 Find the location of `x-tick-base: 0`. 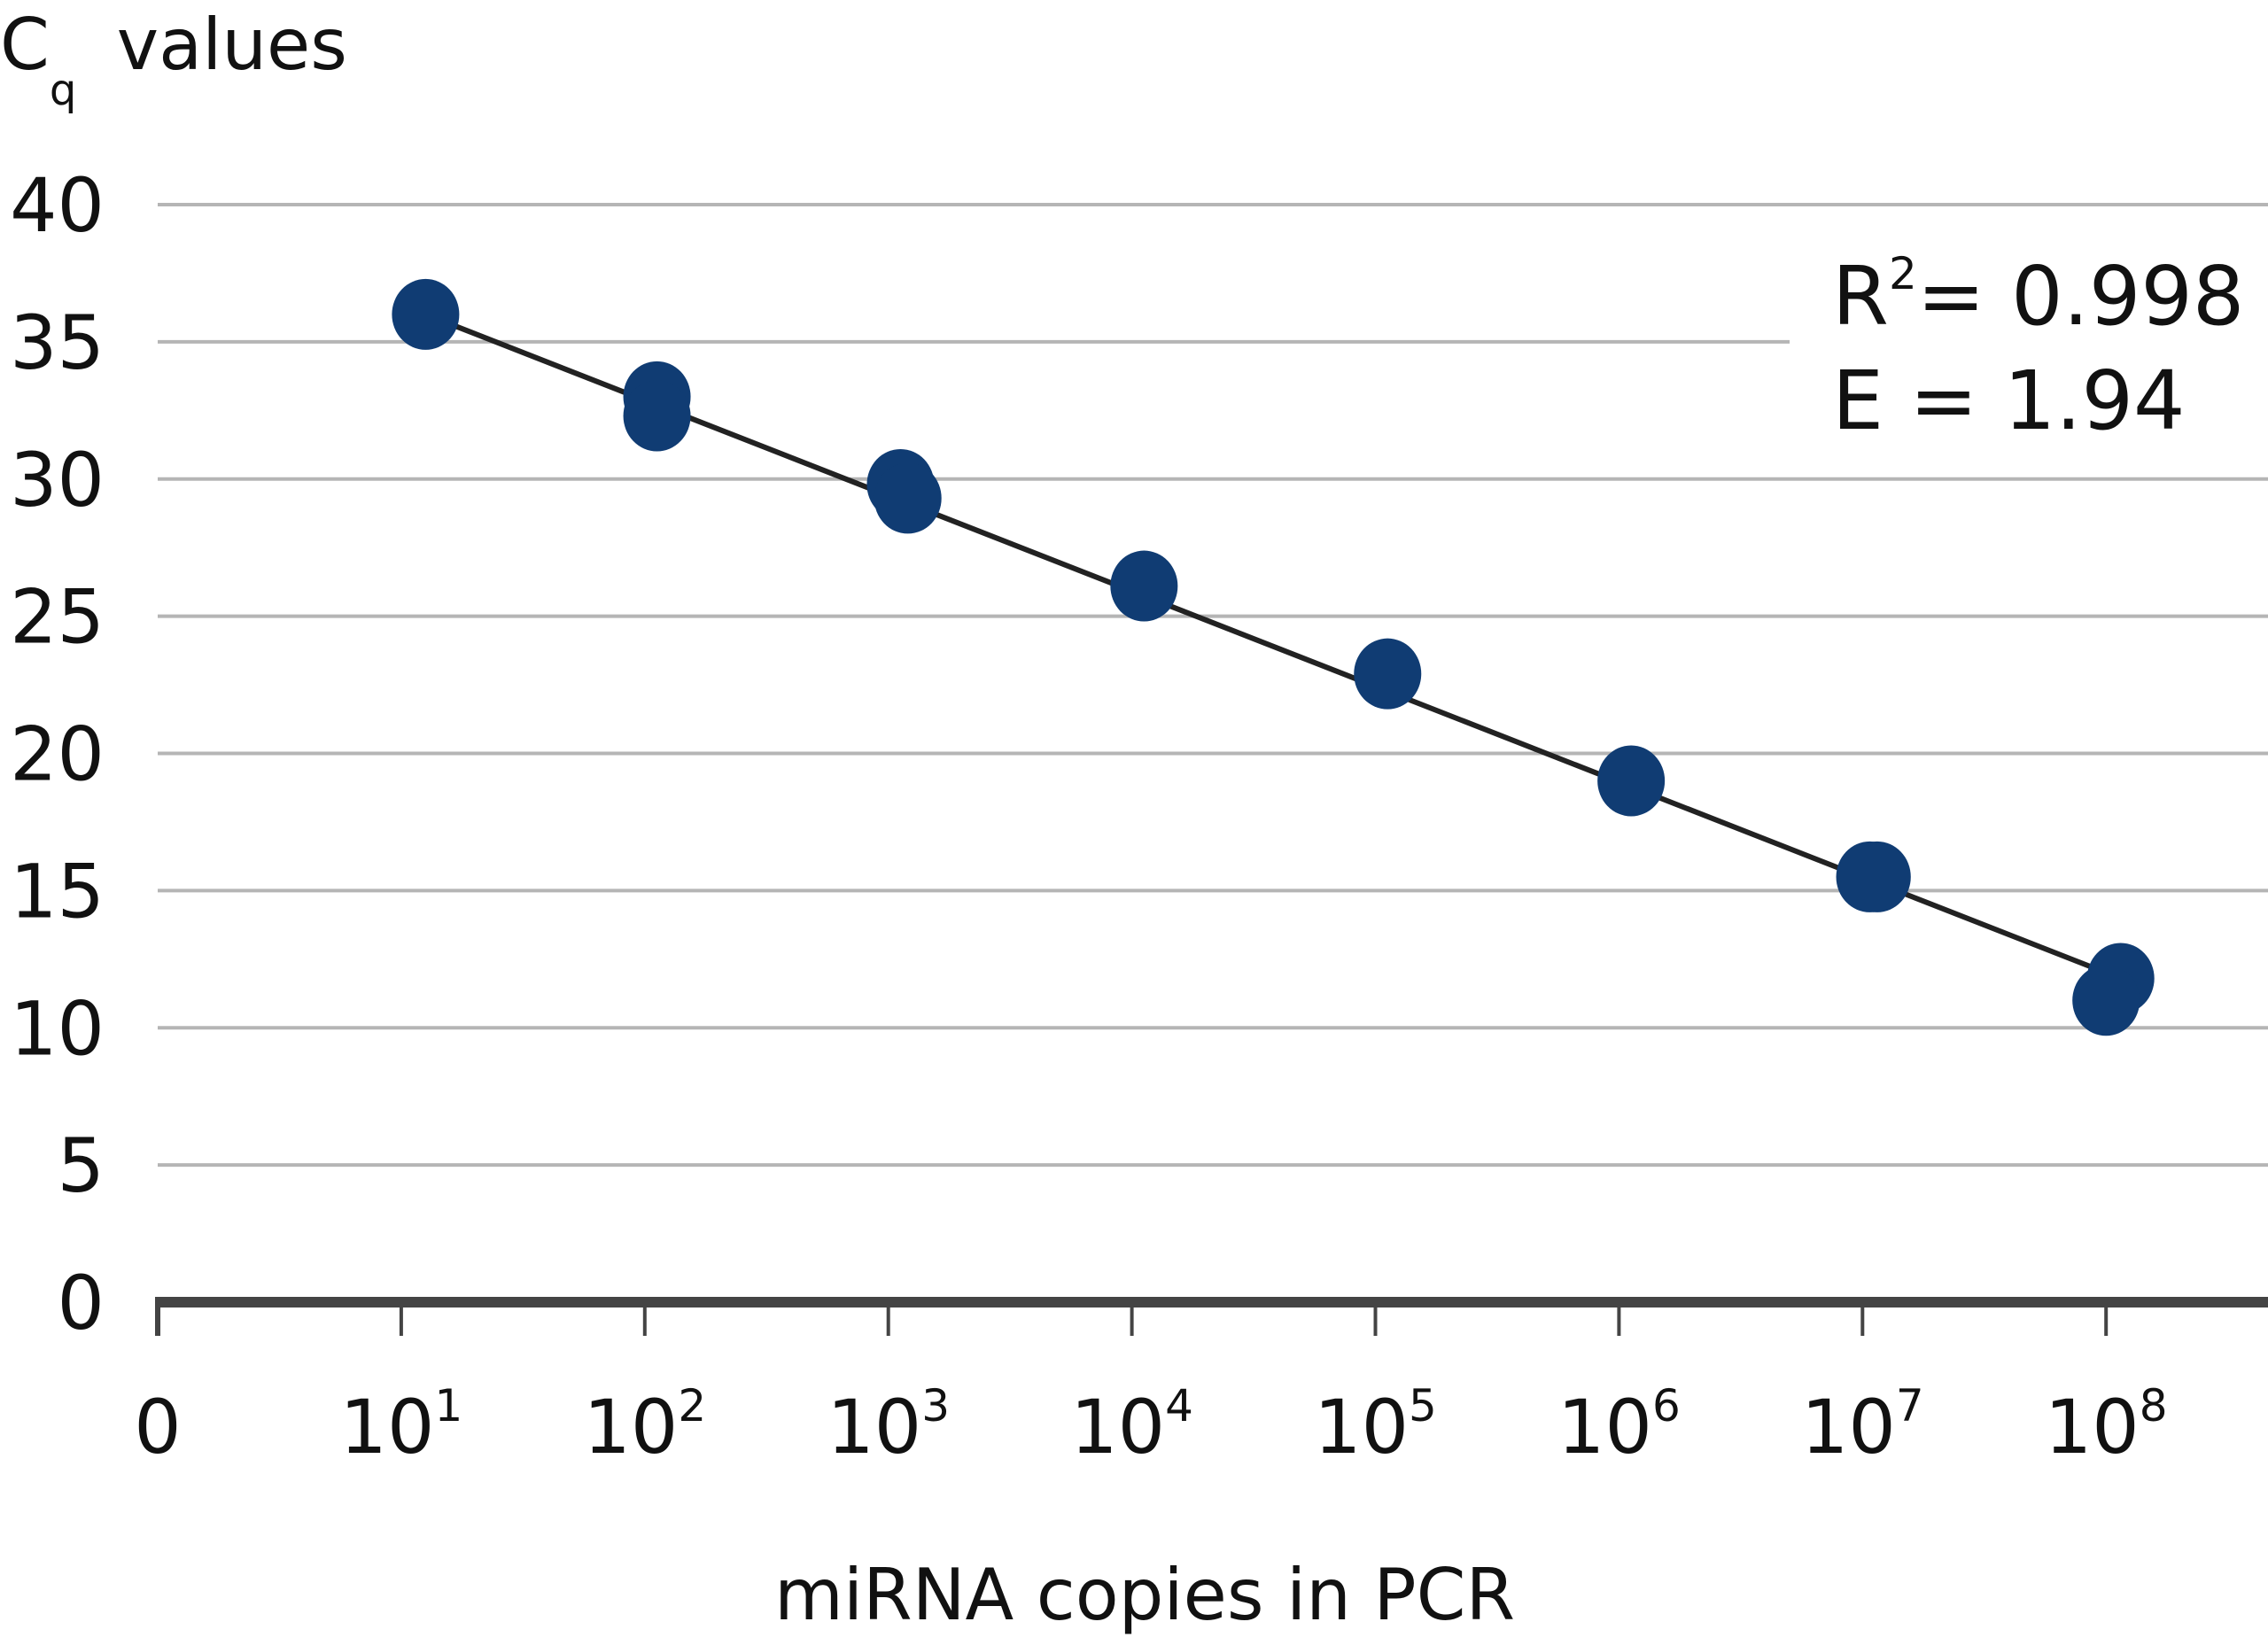

x-tick-base: 0 is located at coordinates (157, 1427).